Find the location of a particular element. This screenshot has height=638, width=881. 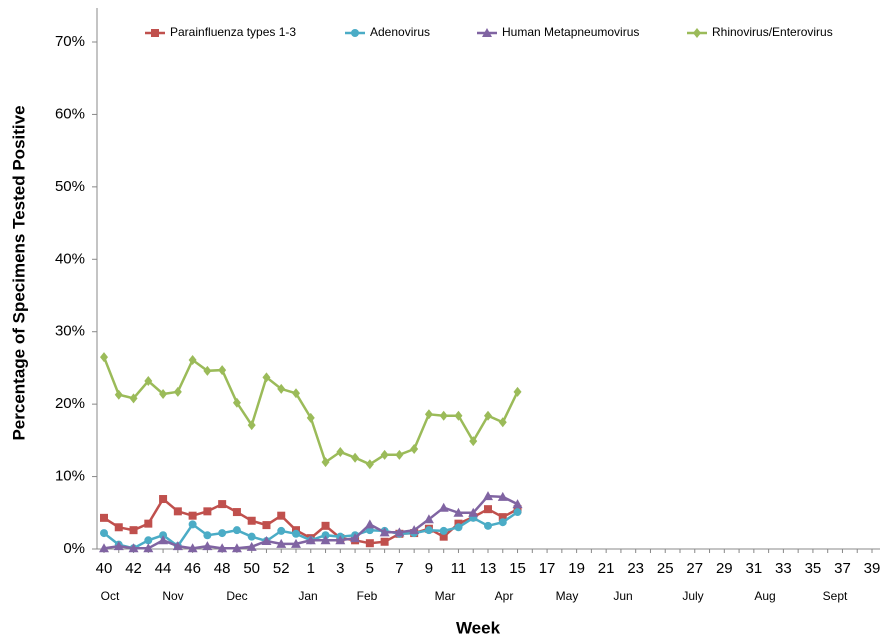

x-tick-label: 27 is located at coordinates (694, 568).